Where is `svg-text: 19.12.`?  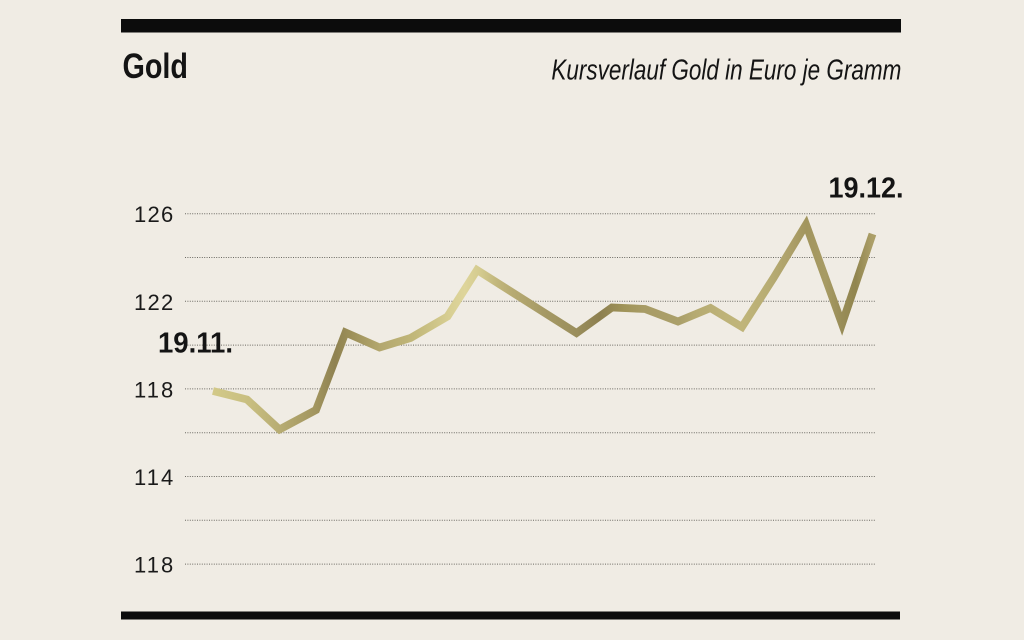
svg-text: 19.12. is located at coordinates (866, 189).